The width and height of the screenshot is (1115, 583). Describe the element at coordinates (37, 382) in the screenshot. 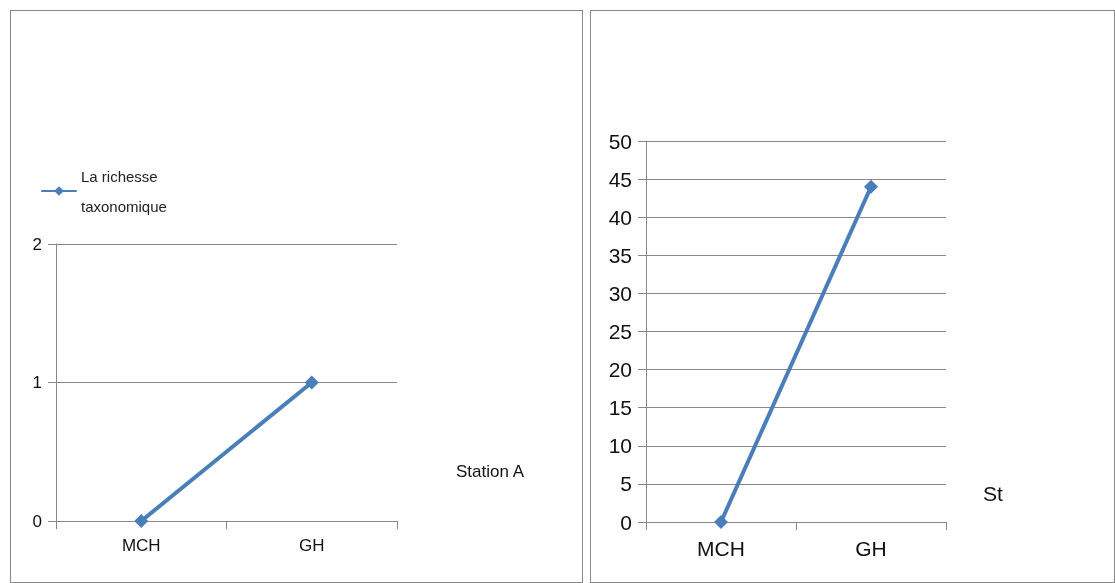

I see `y-tick-label: 1` at that location.